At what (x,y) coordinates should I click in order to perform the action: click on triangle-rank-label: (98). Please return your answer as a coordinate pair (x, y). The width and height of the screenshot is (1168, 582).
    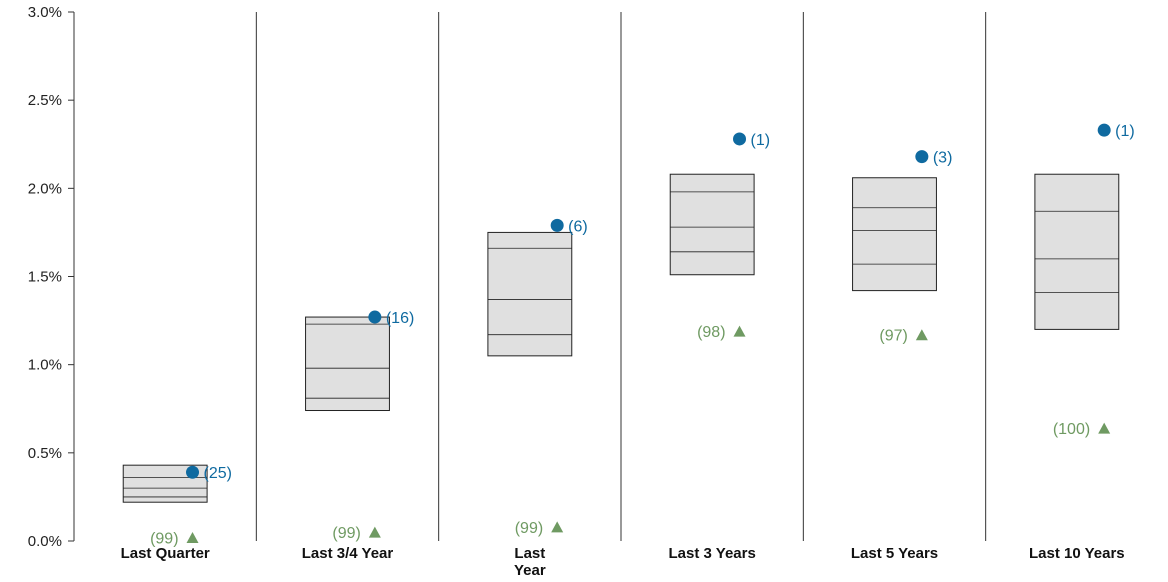
    Looking at the image, I should click on (711, 332).